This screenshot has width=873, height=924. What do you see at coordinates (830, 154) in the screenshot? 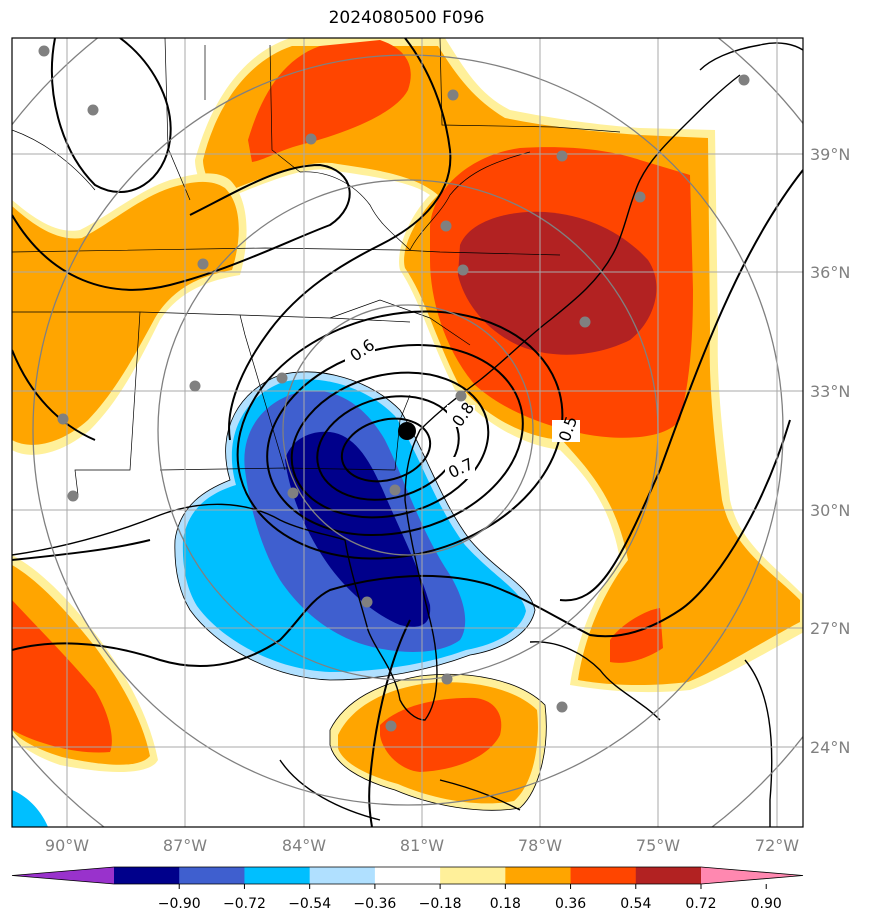
I see `lat-tick: 39°N` at bounding box center [830, 154].